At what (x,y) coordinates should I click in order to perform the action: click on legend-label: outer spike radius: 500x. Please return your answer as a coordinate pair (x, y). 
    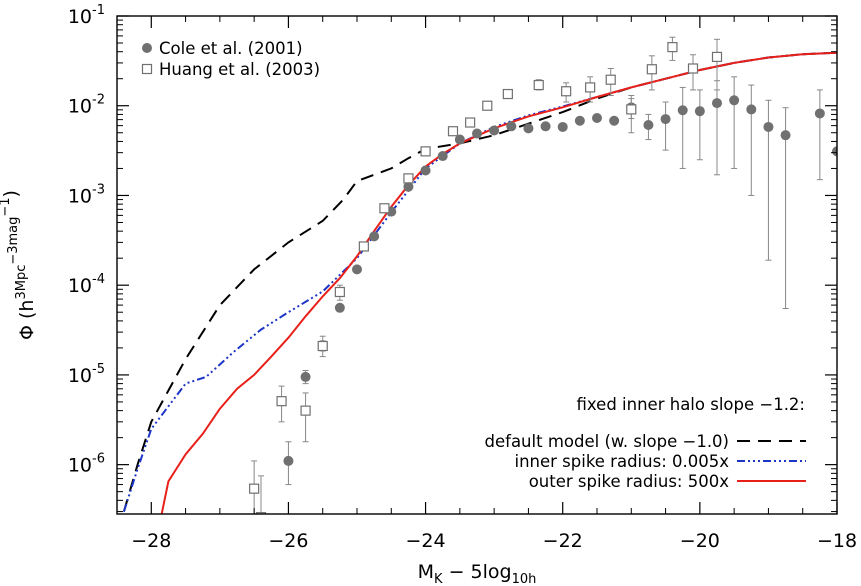
    Looking at the image, I should click on (629, 481).